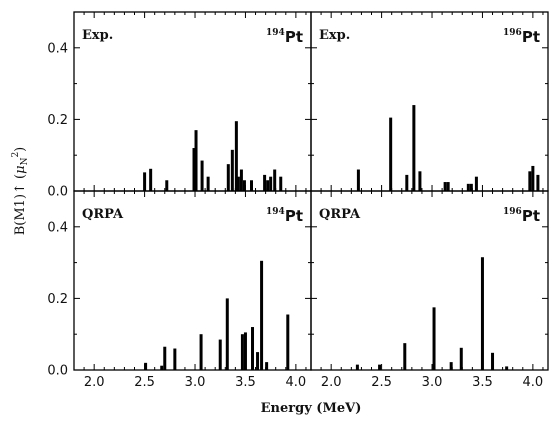 The height and width of the screenshot is (421, 557). What do you see at coordinates (16, 155) in the screenshot?
I see `y-axis-title-sup: 2` at bounding box center [16, 155].